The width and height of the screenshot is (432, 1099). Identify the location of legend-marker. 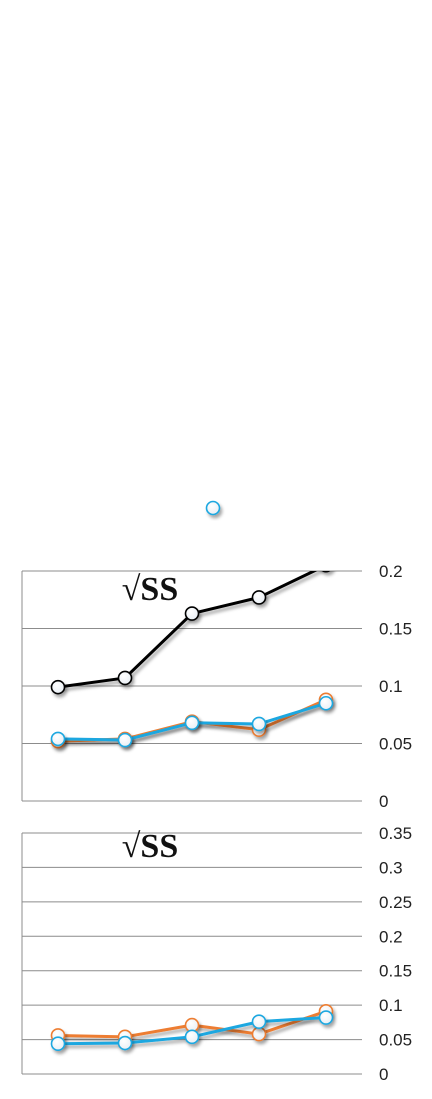
(213, 508).